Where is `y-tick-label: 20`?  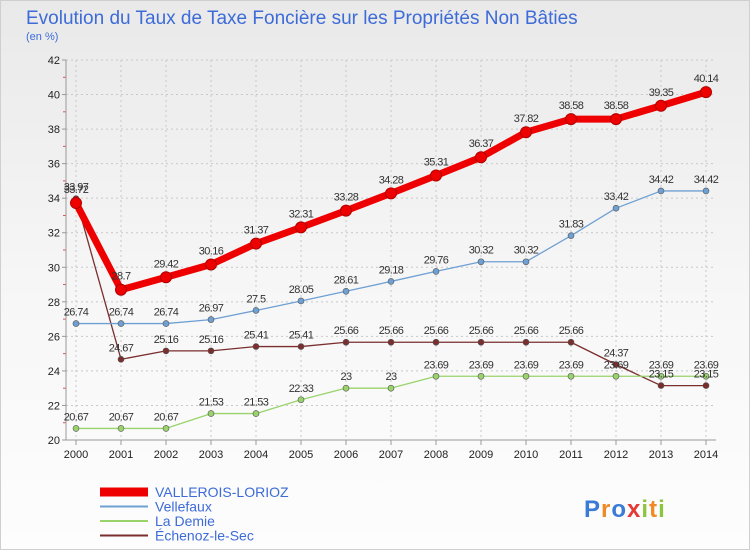 y-tick-label: 20 is located at coordinates (54, 441).